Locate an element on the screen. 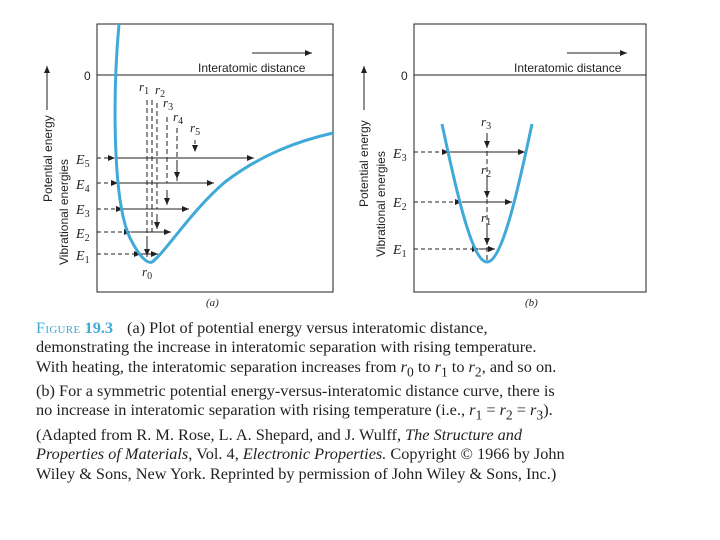  panel-b-label: (b) is located at coordinates (531, 303).